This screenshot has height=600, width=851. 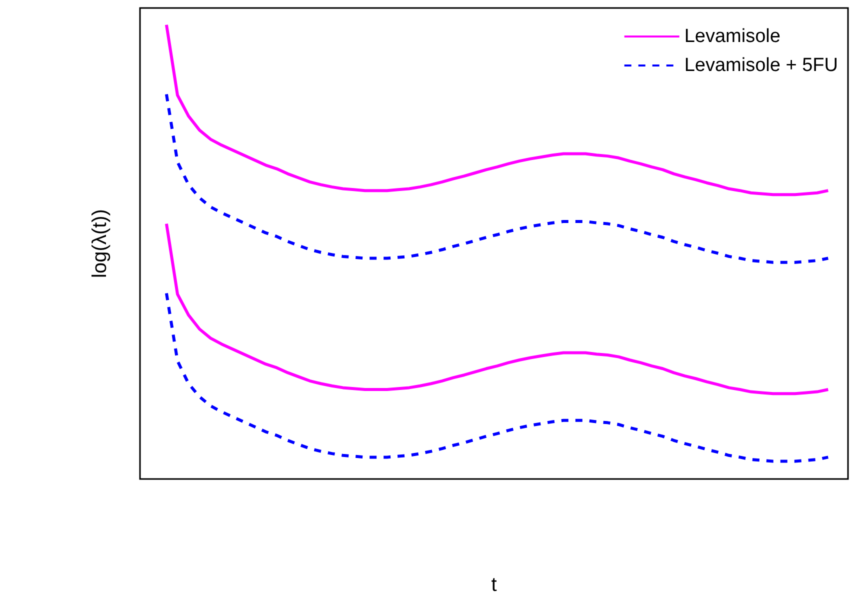 I want to click on legend-label: Levamisole + 5FU, so click(x=761, y=65).